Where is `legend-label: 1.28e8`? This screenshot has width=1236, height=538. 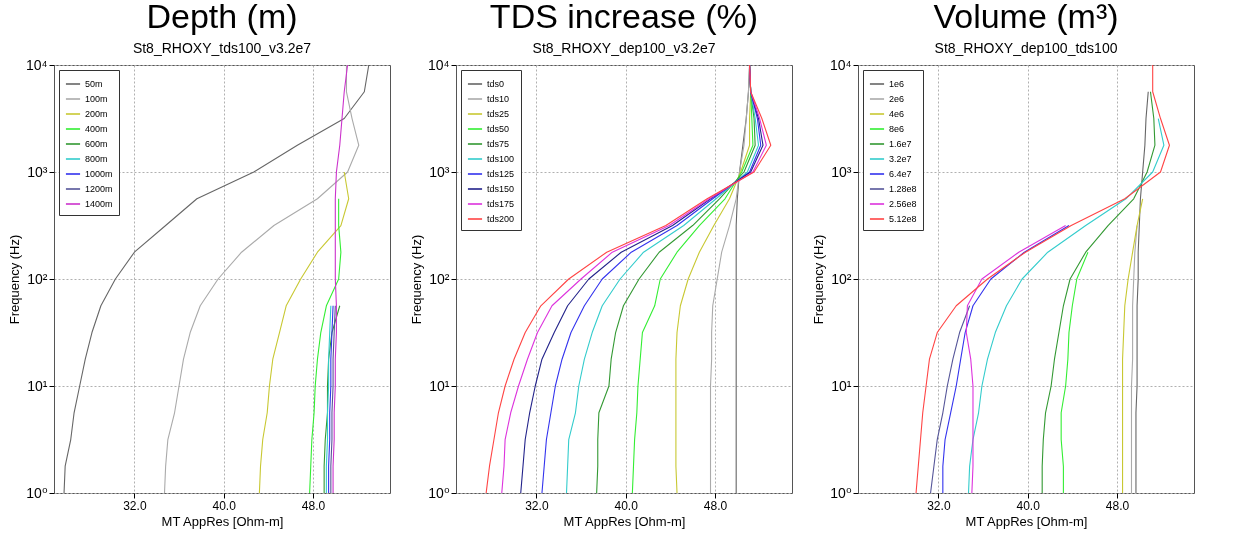 legend-label: 1.28e8 is located at coordinates (903, 189).